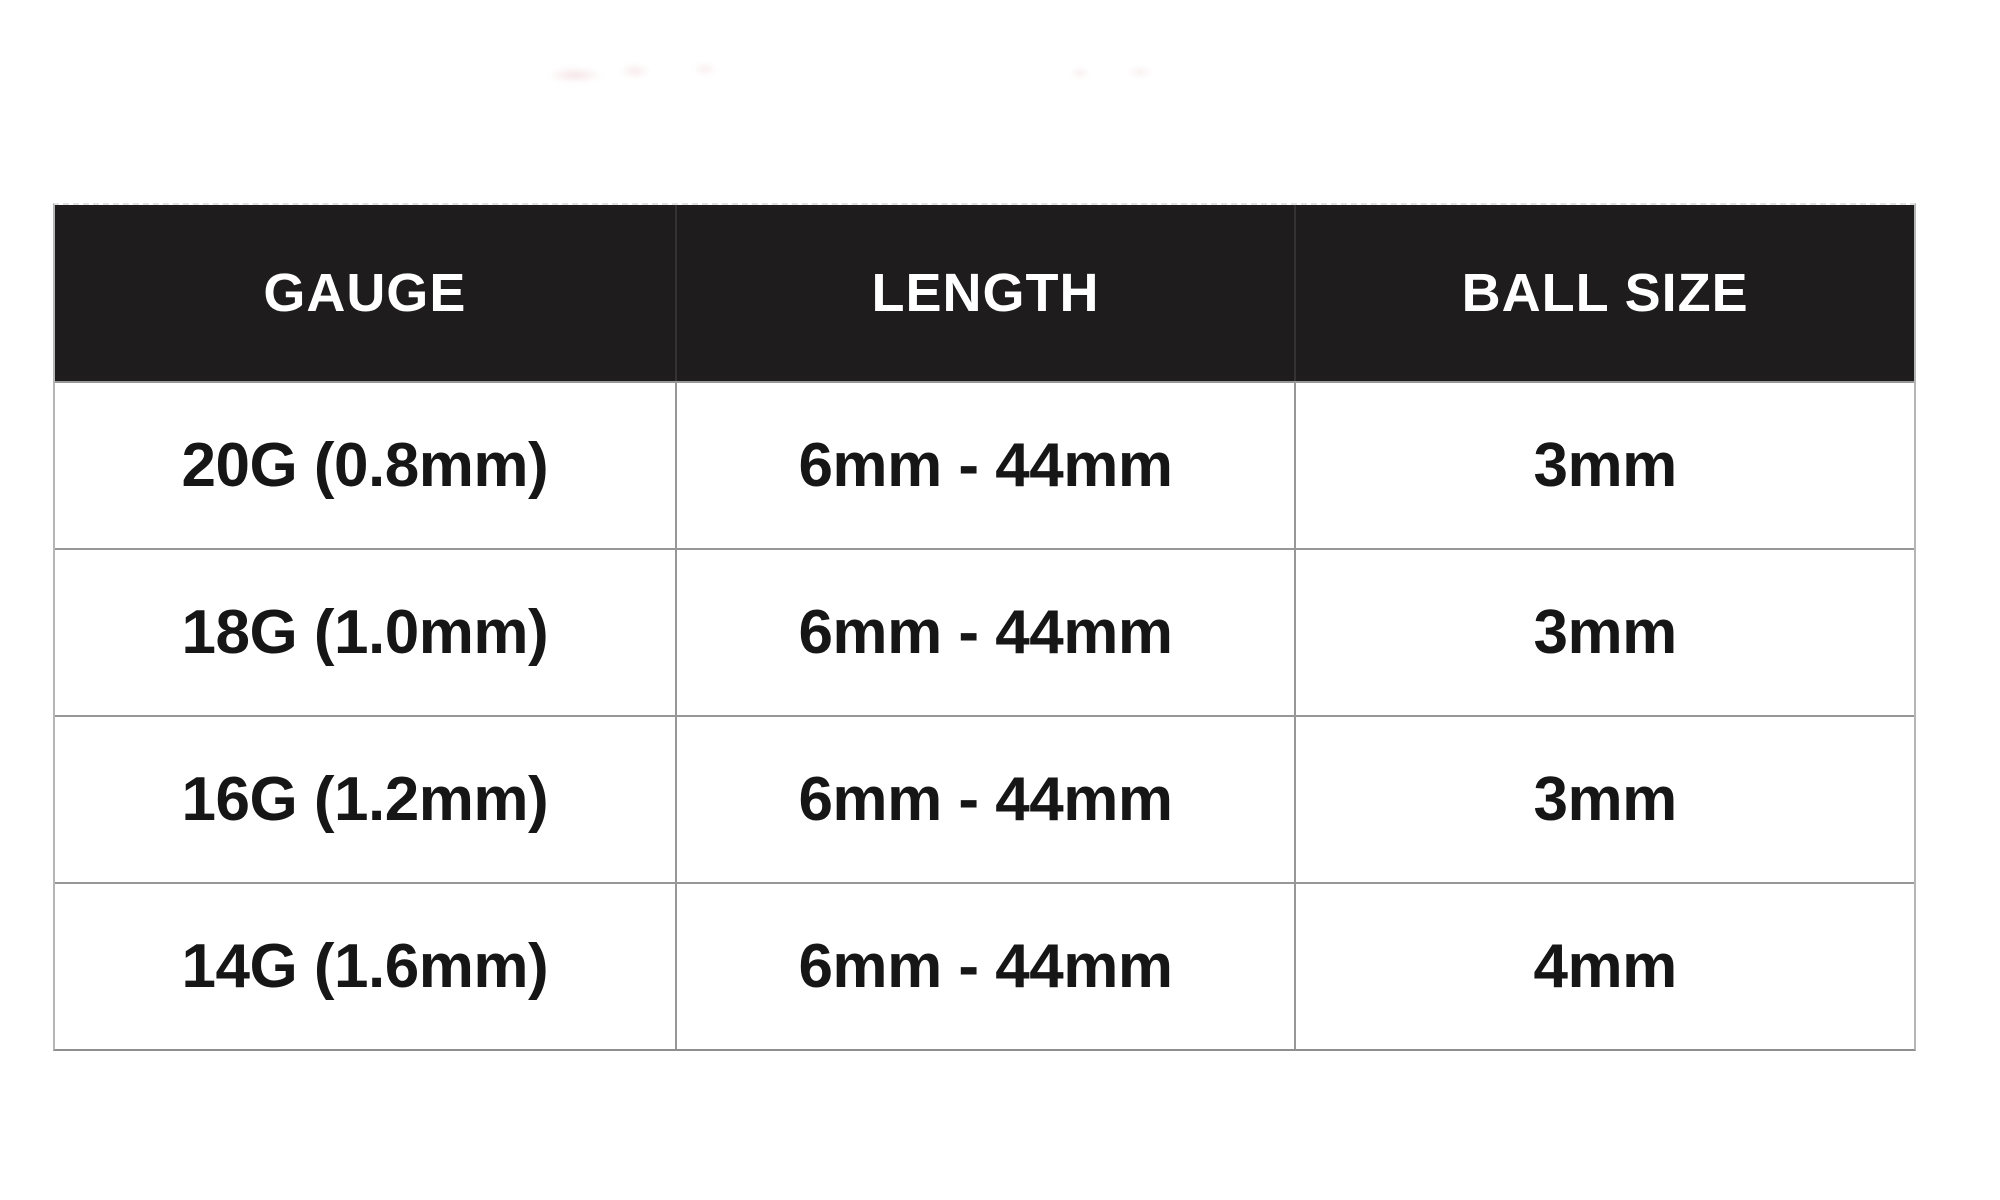 The height and width of the screenshot is (1200, 2000). What do you see at coordinates (1604, 965) in the screenshot?
I see `cell-ball-size: 4mm` at bounding box center [1604, 965].